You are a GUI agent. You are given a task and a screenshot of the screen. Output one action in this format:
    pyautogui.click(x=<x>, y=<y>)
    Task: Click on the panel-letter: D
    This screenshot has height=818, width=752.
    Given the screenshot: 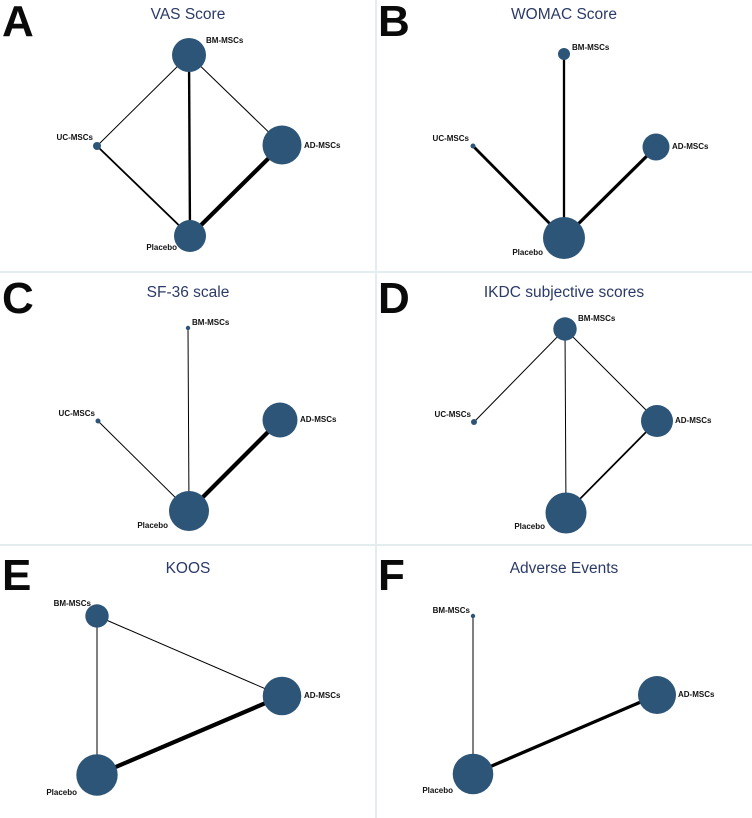 What is the action you would take?
    pyautogui.click(x=394, y=298)
    